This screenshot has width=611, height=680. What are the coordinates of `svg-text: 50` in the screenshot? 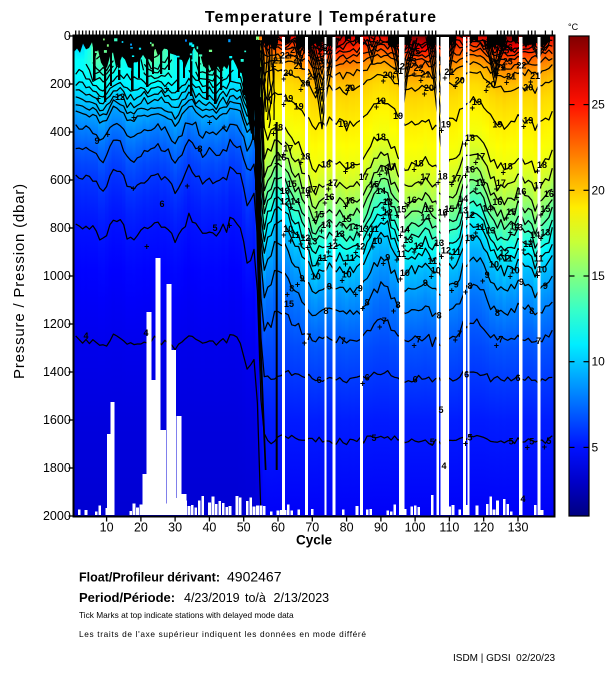 It's located at (244, 528).